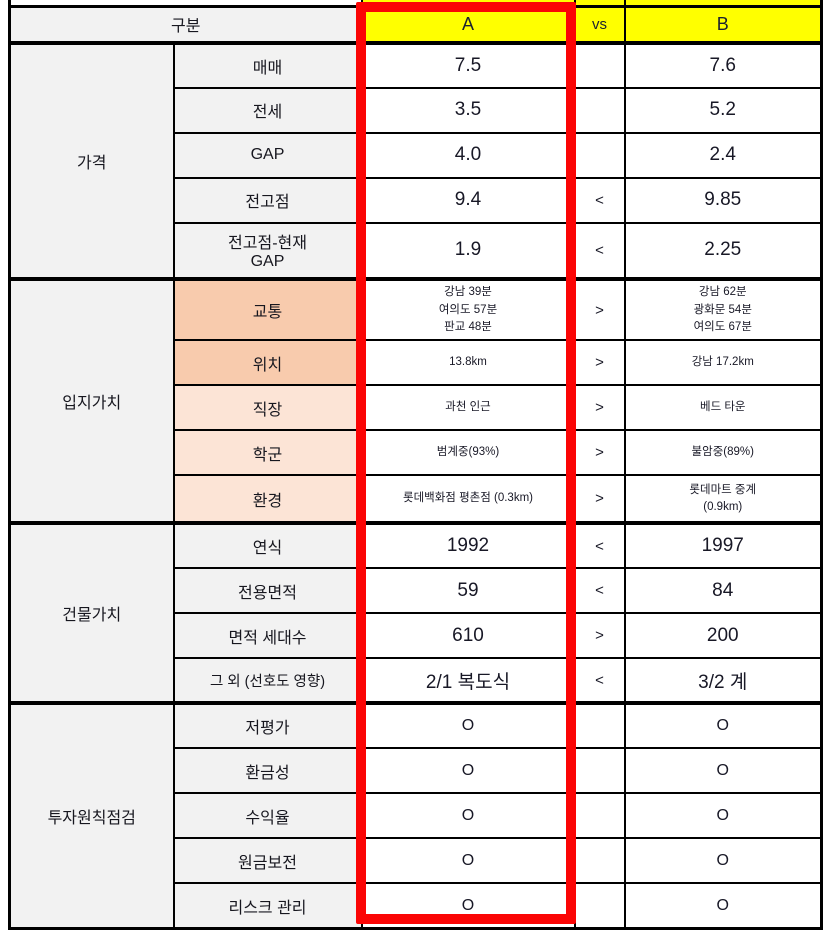 This screenshot has width=827, height=936. I want to click on section-building: 건물가치, so click(91, 613).